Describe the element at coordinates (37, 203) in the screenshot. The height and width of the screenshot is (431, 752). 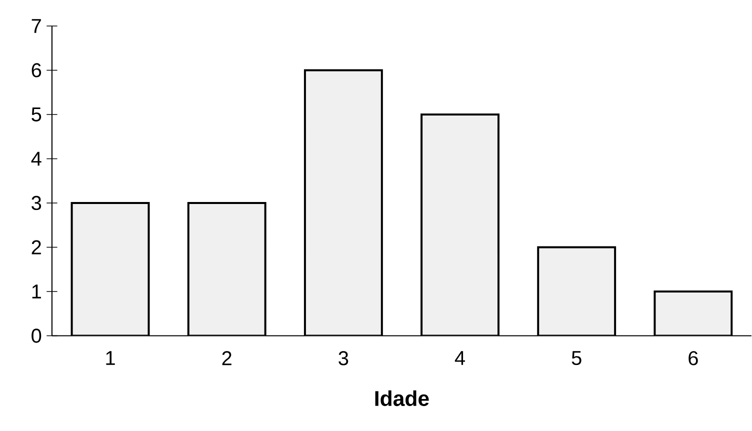
I see `y-tick-label: 3` at that location.